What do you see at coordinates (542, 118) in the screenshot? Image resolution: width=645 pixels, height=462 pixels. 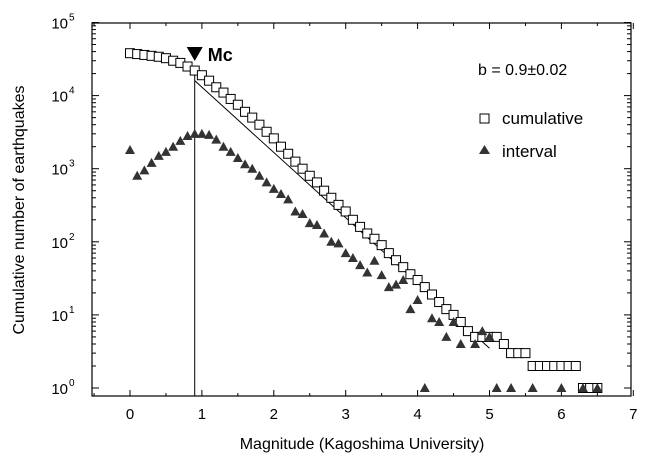 I see `legend-cumulative-label: cumulative` at bounding box center [542, 118].